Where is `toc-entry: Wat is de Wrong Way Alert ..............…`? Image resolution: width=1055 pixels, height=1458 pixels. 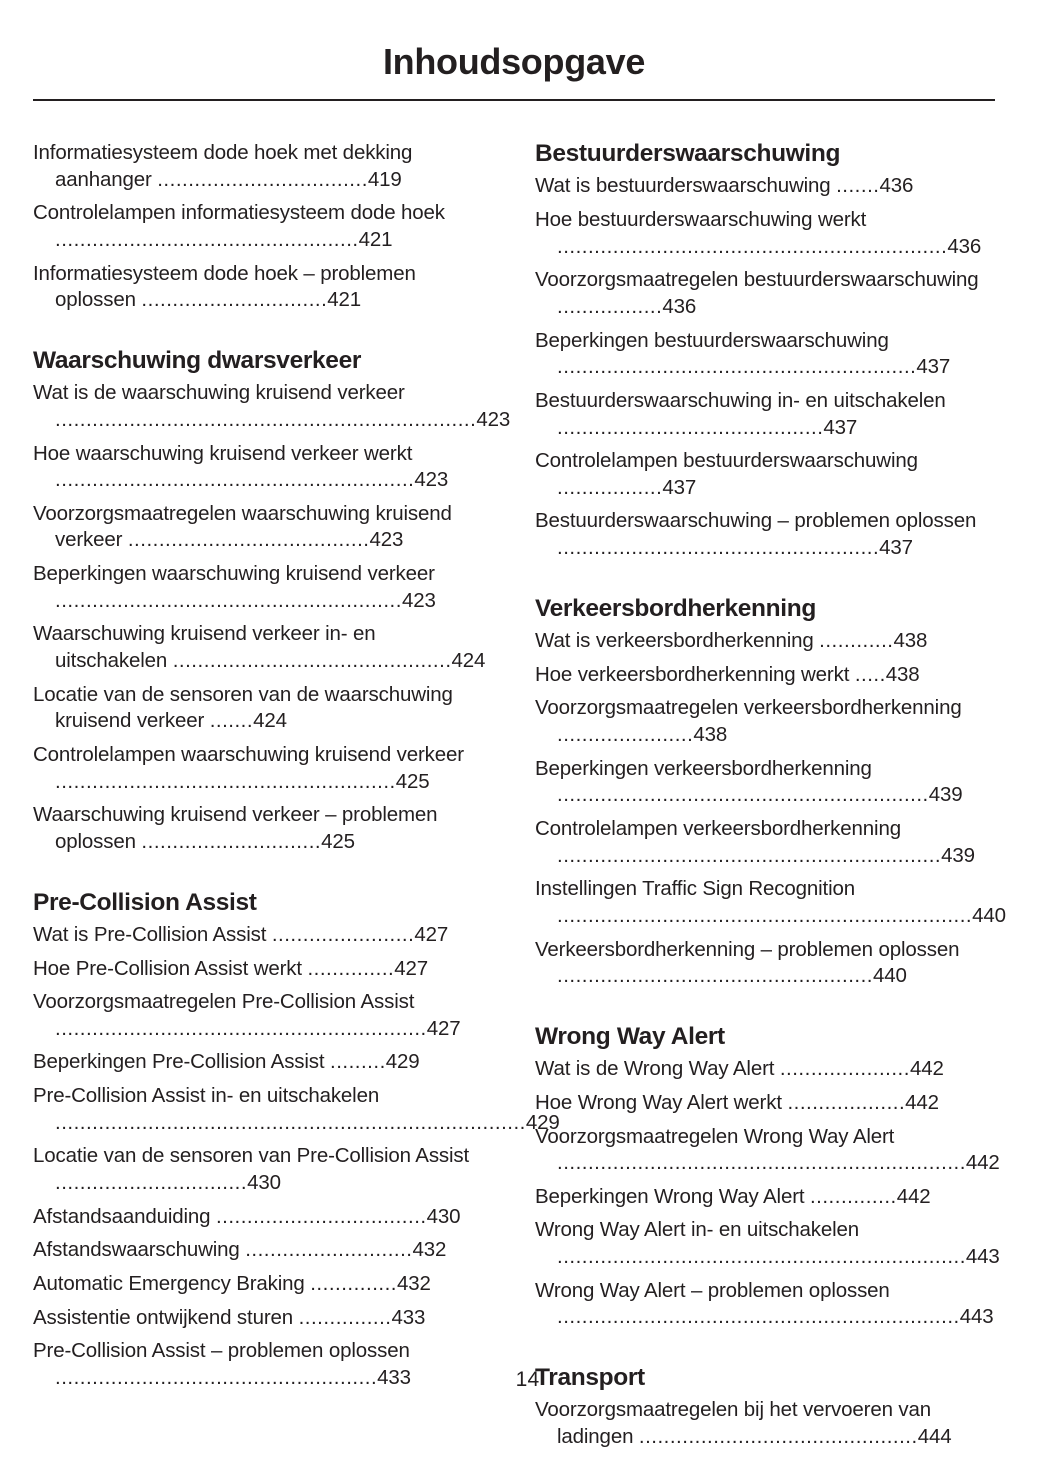 toc-entry: Wat is de Wrong Way Alert ..............… is located at coordinates (765, 1069).